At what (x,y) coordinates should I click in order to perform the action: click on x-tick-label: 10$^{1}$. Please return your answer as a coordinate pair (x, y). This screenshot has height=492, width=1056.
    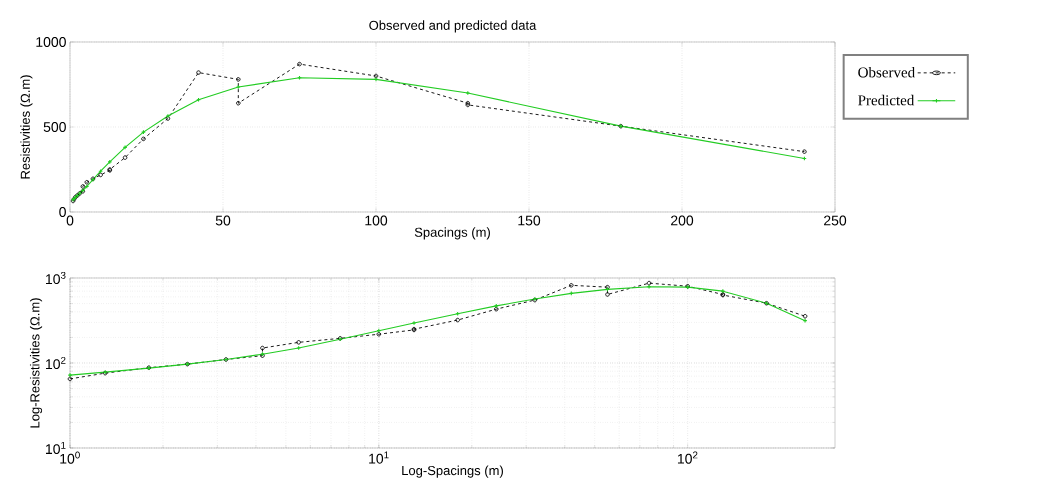
    Looking at the image, I should click on (379, 457).